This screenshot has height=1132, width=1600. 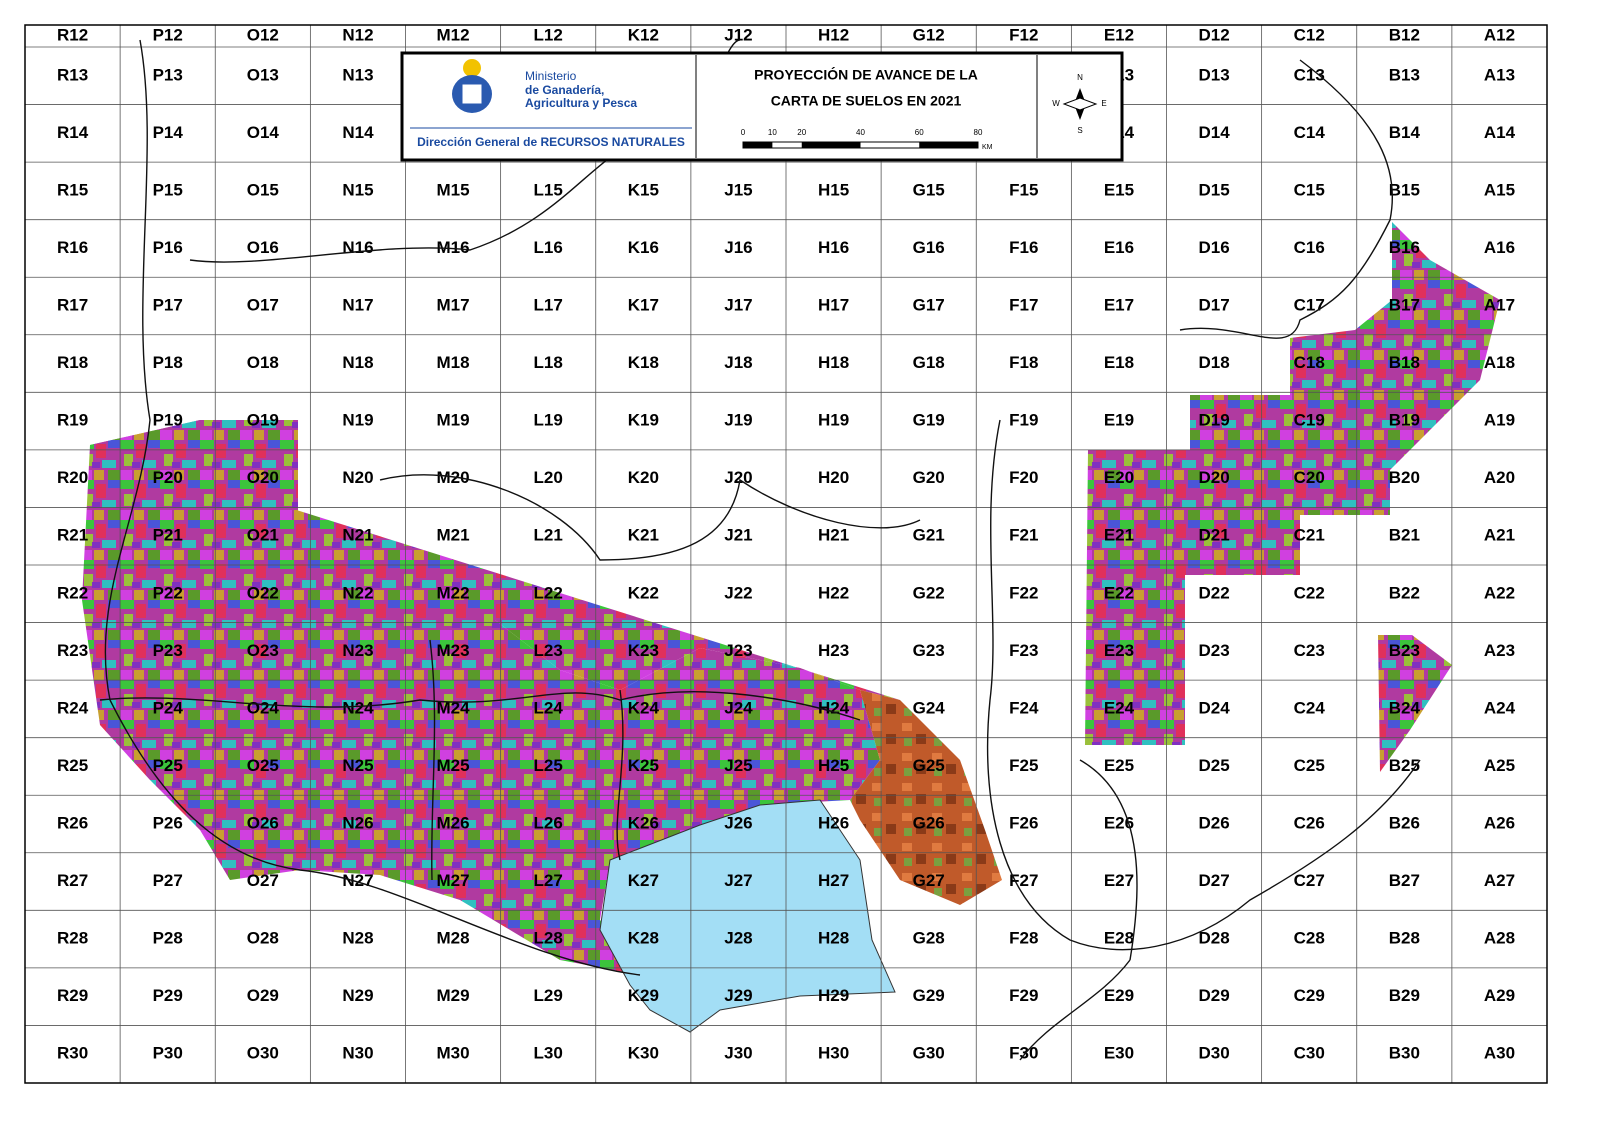 I want to click on cell-label: O25, so click(x=263, y=765).